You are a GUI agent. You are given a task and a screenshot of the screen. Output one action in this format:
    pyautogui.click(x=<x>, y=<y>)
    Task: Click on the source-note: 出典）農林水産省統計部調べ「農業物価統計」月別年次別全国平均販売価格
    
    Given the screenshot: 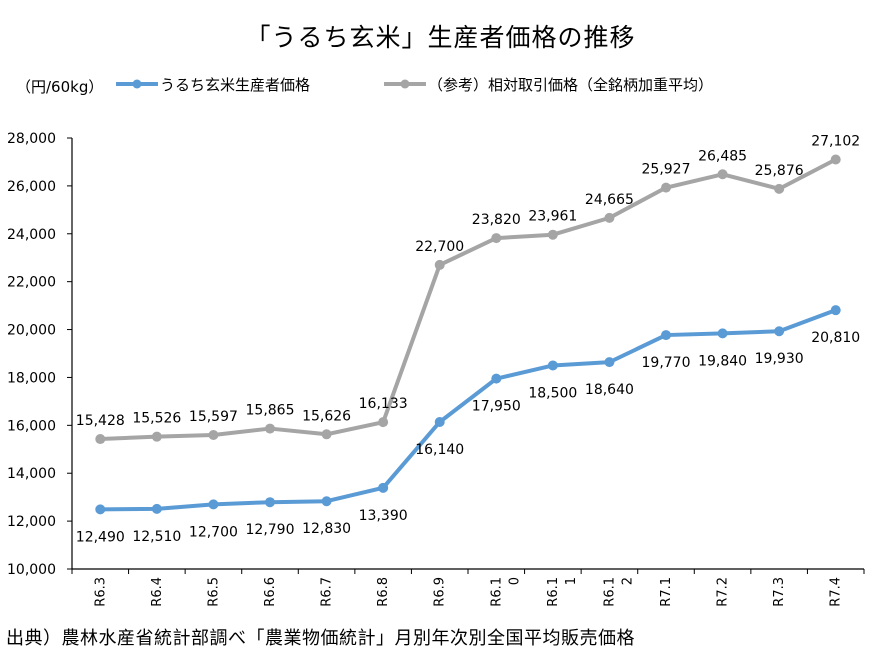 What is the action you would take?
    pyautogui.click(x=320, y=638)
    